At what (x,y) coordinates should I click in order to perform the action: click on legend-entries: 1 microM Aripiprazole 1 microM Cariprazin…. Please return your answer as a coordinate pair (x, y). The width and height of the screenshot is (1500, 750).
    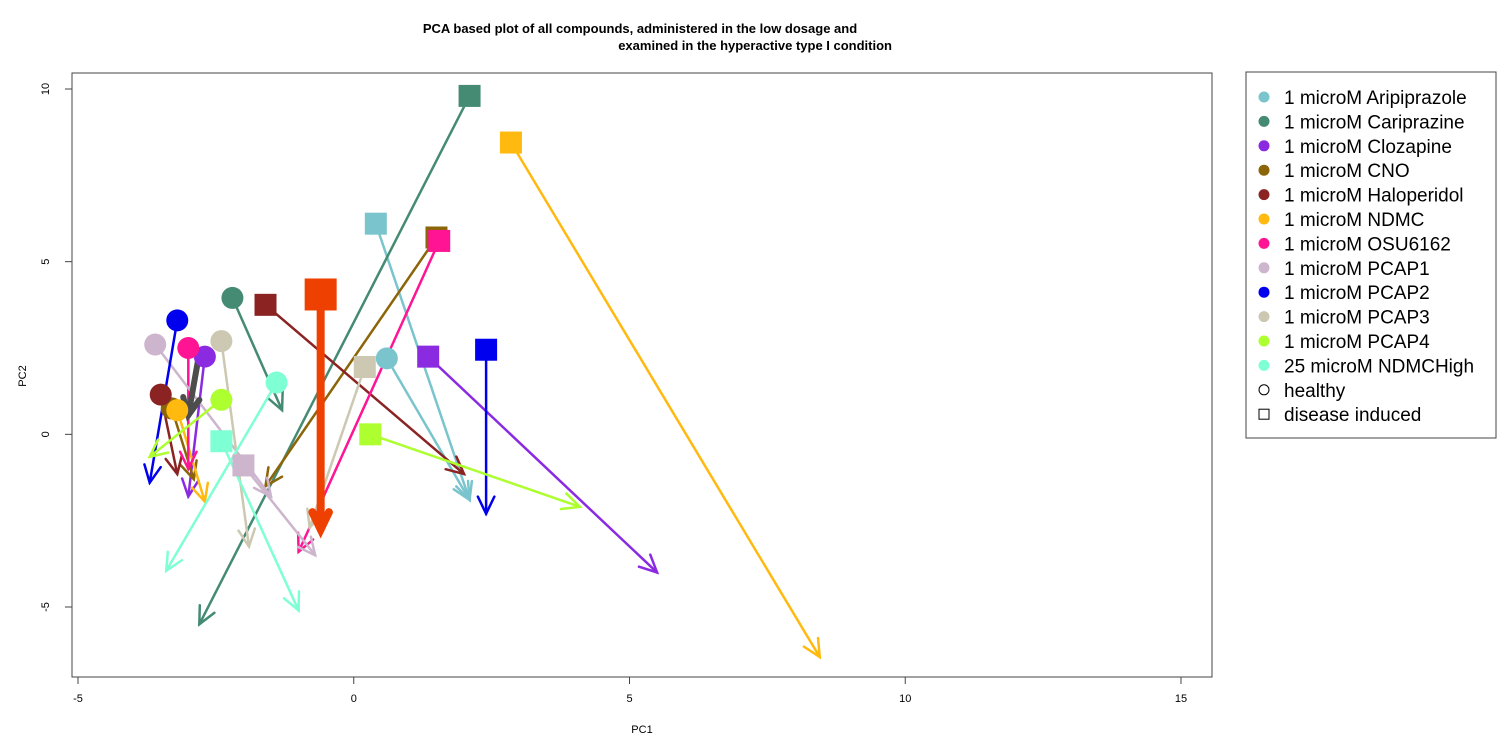
    Looking at the image, I should click on (1366, 257).